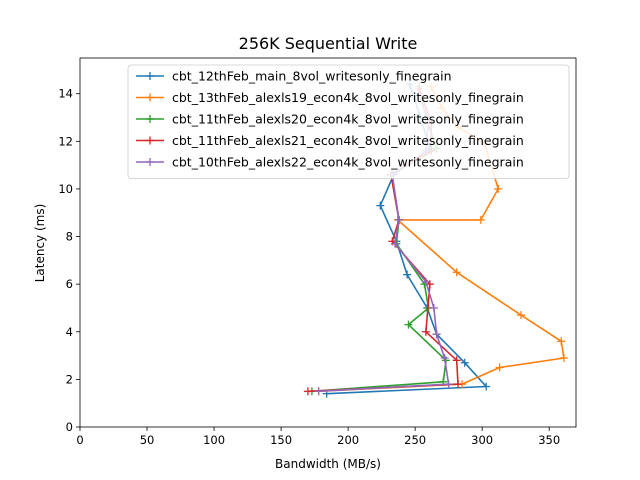  What do you see at coordinates (328, 43) in the screenshot?
I see `chart-title: 256K Sequential Write` at bounding box center [328, 43].